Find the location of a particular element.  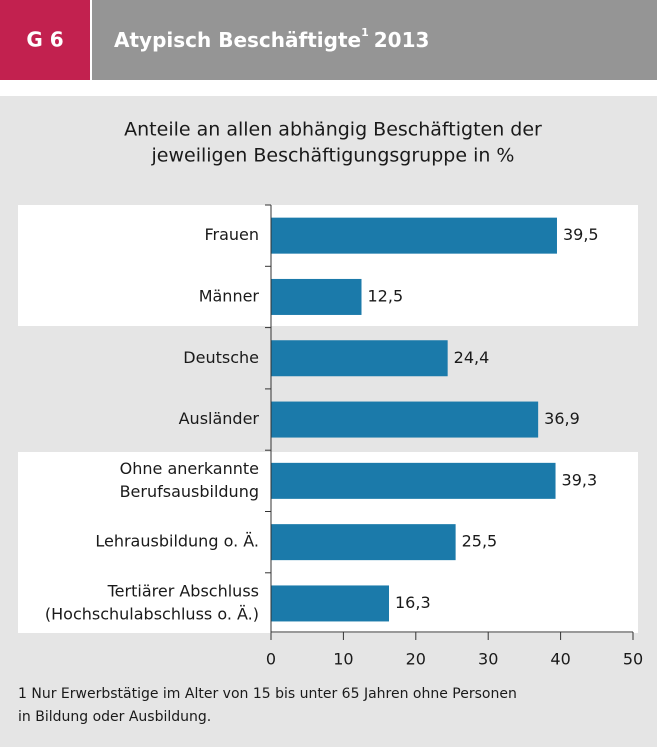

value-label: 39,3 is located at coordinates (580, 479).